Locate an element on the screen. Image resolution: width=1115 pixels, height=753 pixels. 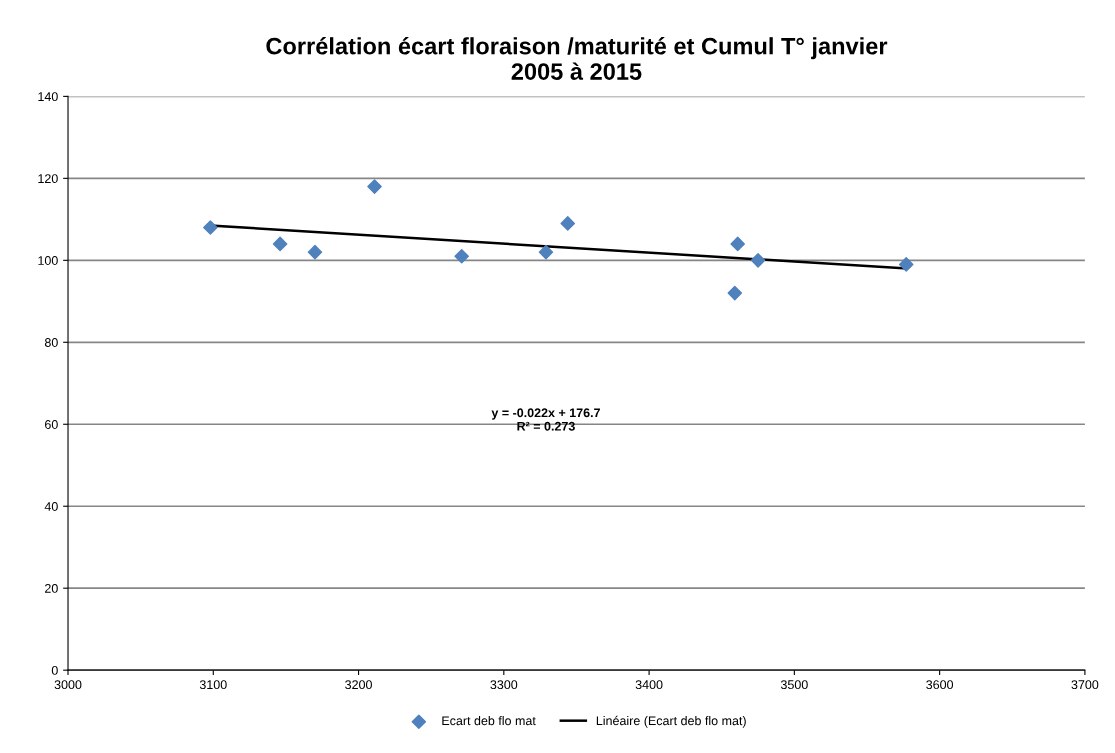
y-tick-label: 120 is located at coordinates (48, 179).